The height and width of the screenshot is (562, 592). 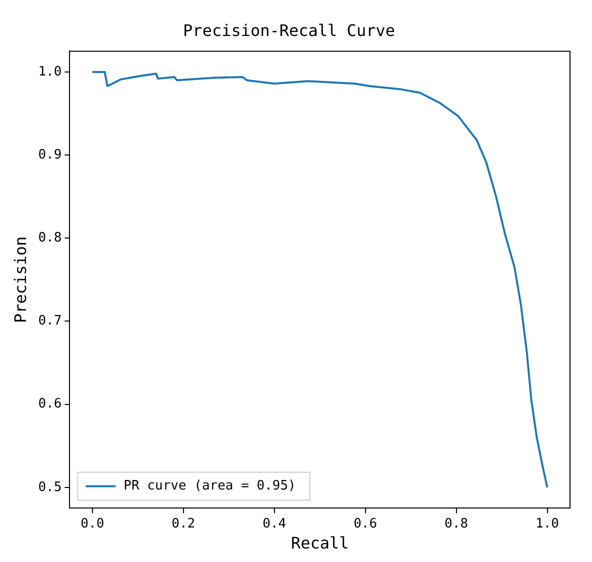 I want to click on y-tick-label: 0.9, so click(x=50, y=154).